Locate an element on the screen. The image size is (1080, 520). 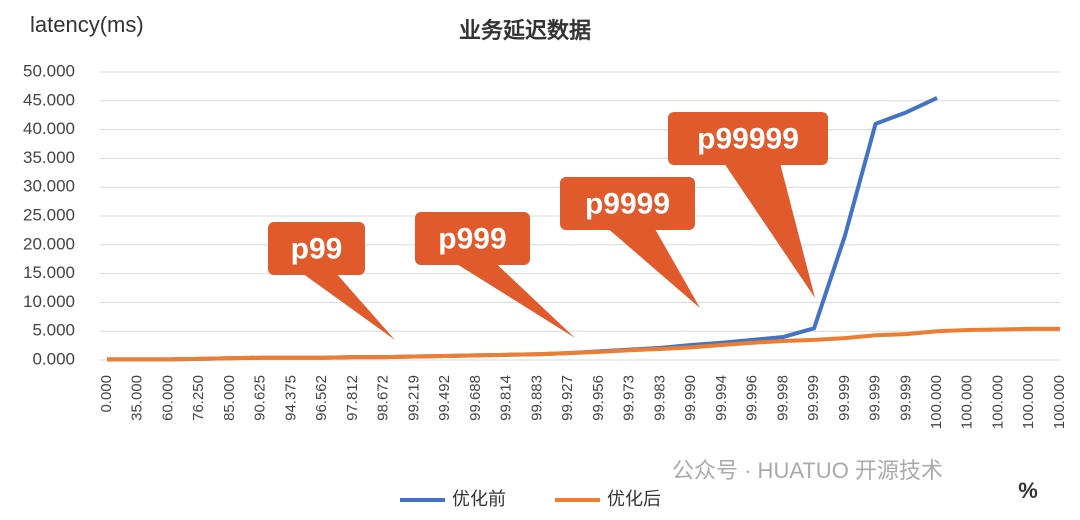
x-tick-label: 99.983 is located at coordinates (659, 398).